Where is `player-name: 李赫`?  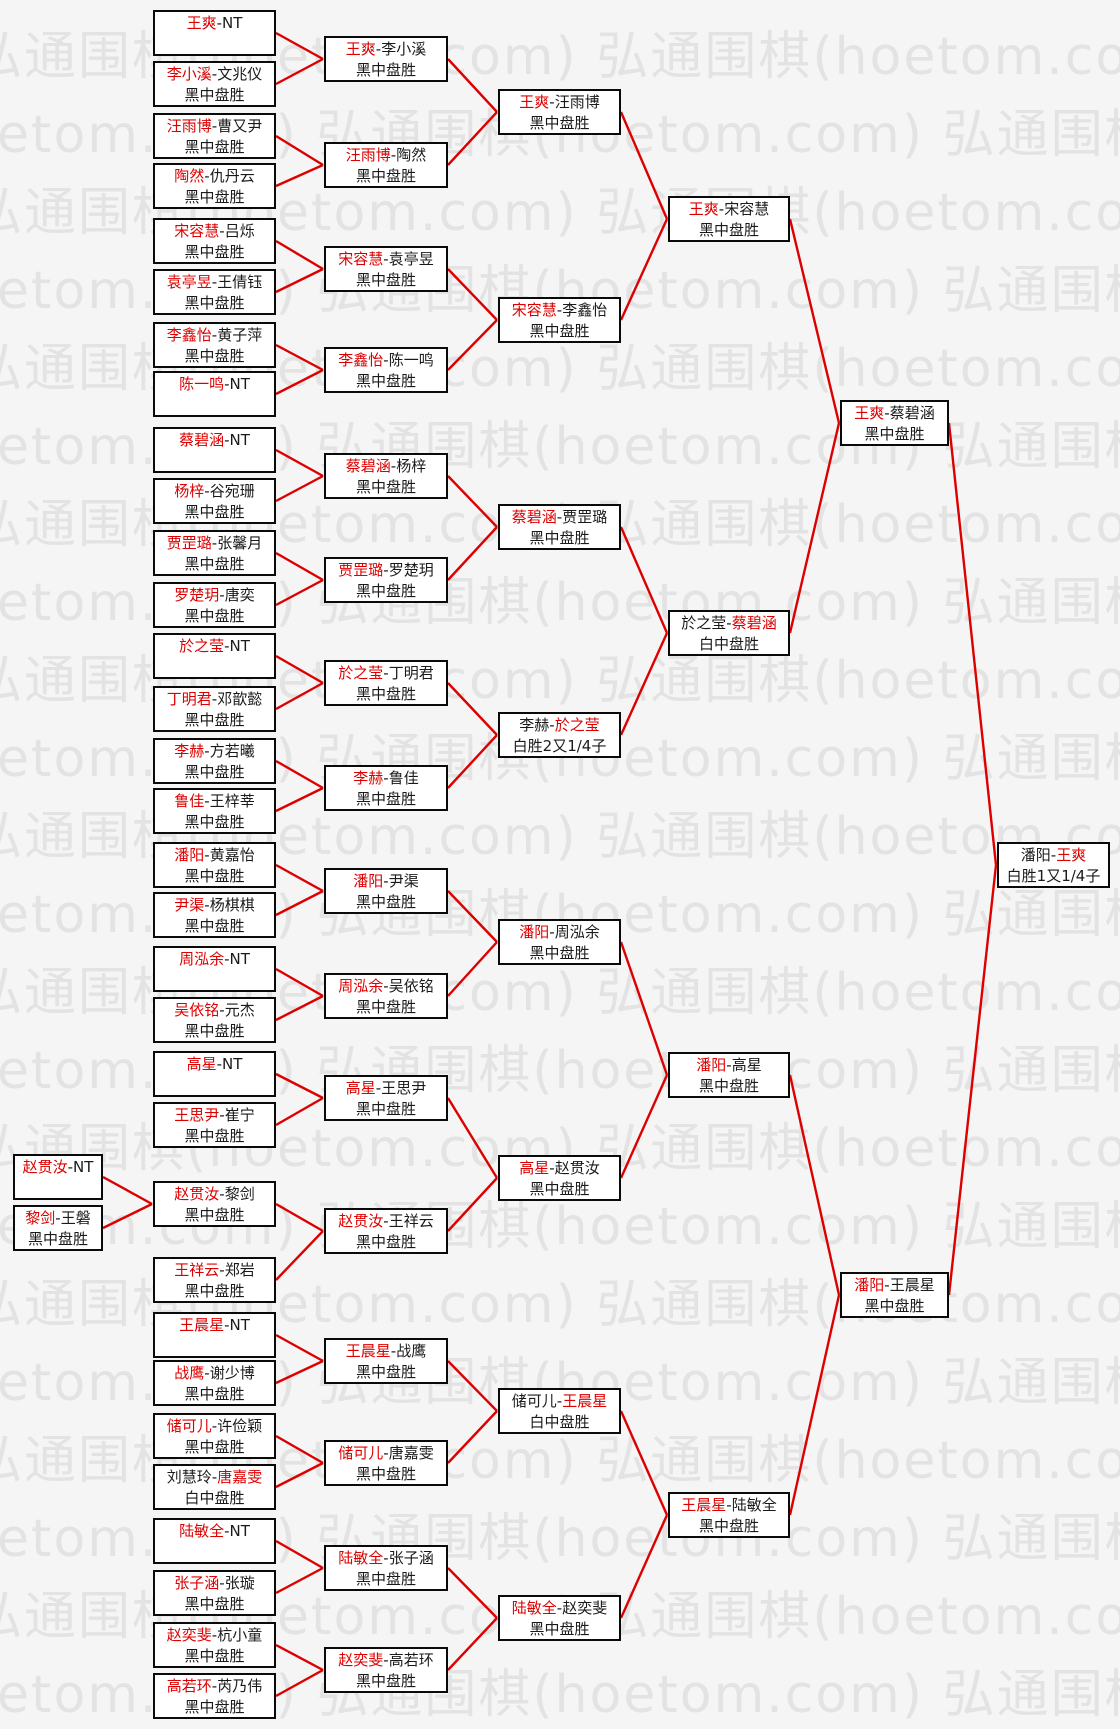 player-name: 李赫 is located at coordinates (534, 725).